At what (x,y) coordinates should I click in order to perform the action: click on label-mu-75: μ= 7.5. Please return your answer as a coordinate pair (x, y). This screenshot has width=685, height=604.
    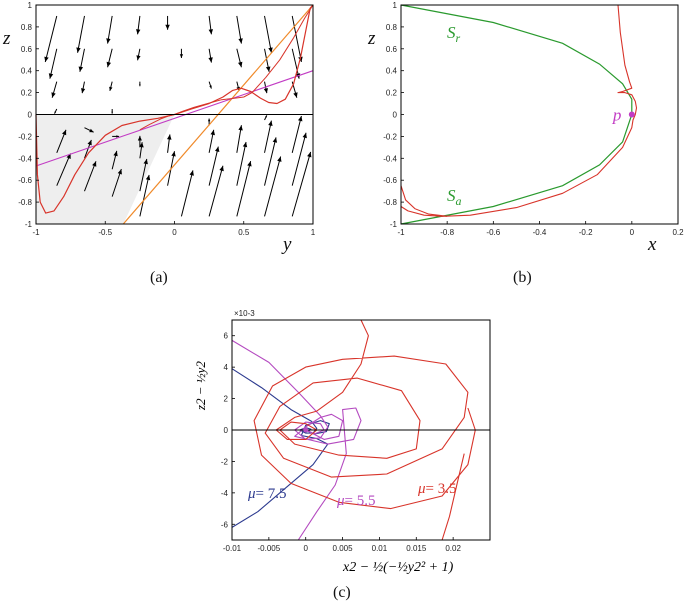
    Looking at the image, I should click on (267, 494).